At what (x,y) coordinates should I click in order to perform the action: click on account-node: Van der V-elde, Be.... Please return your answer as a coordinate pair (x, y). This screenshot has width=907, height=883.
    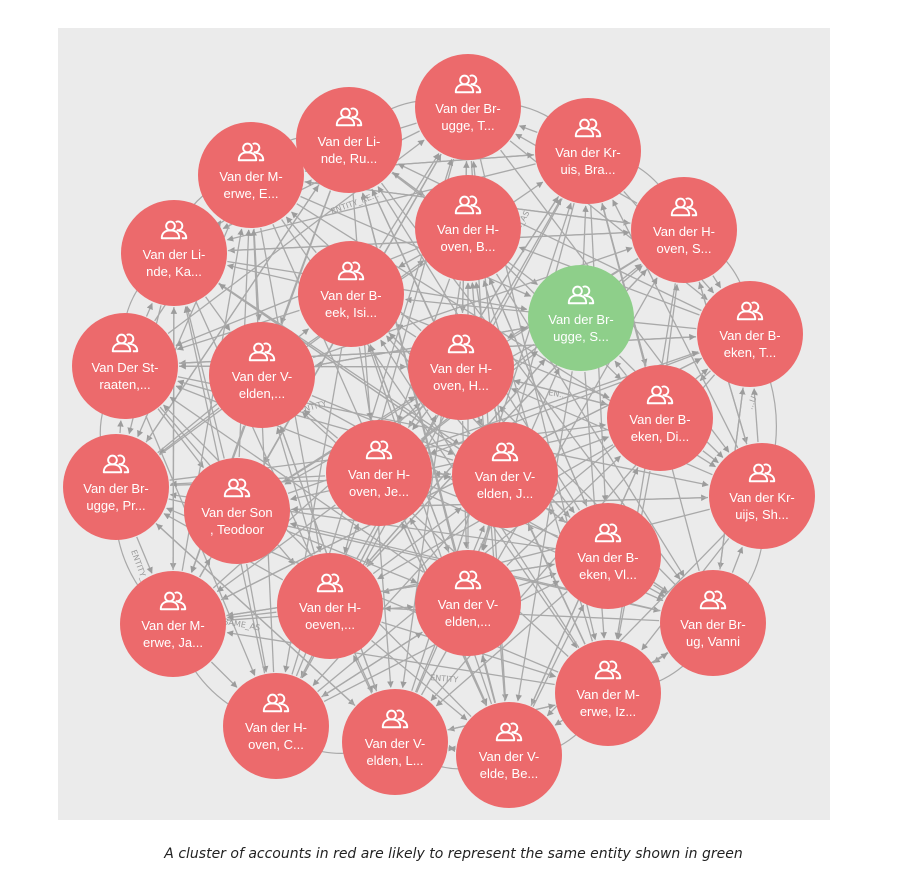
    Looking at the image, I should click on (509, 755).